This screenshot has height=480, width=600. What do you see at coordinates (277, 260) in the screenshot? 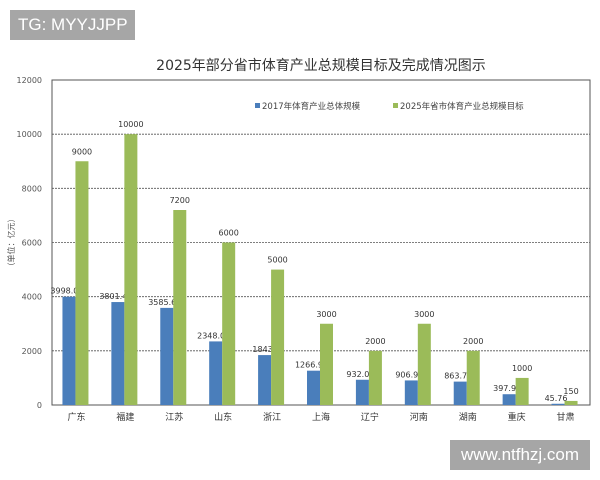
I see `data-label: 5000` at bounding box center [277, 260].